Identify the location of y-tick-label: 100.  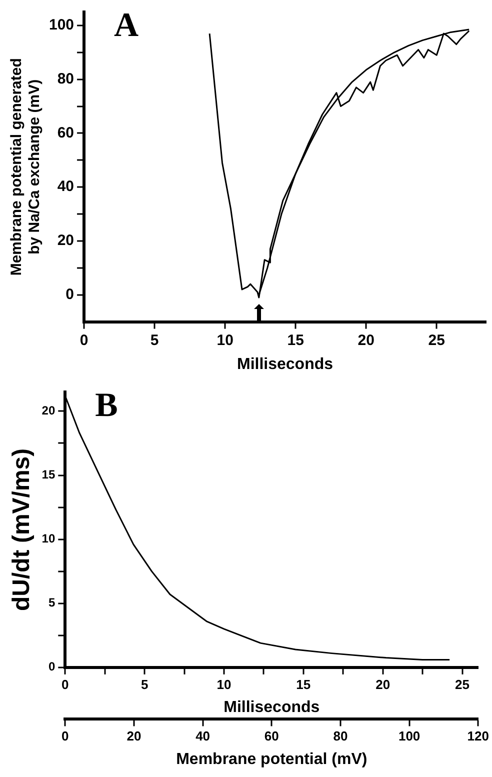
(61, 25).